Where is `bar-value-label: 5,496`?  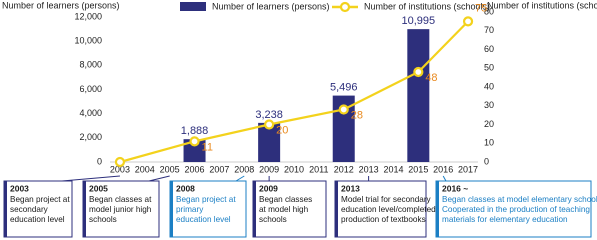
bar-value-label: 5,496 is located at coordinates (344, 87).